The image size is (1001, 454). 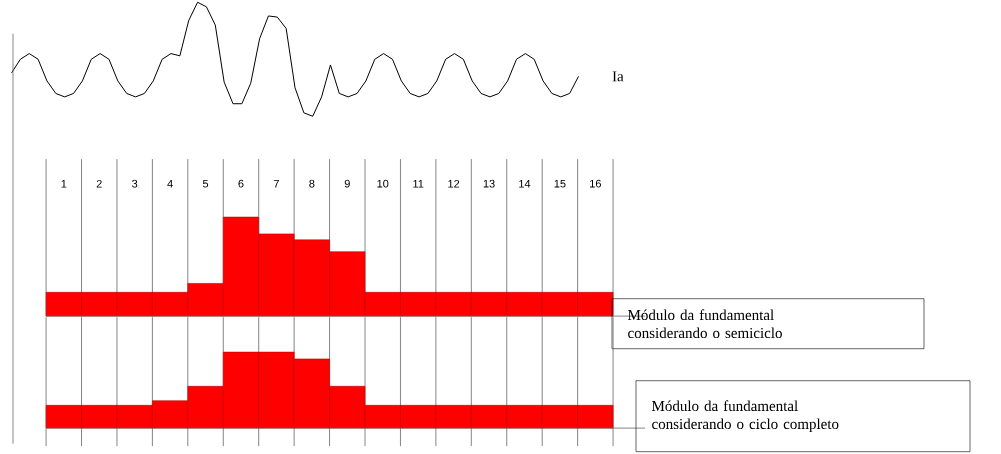 I want to click on x-tick-label: 13, so click(x=489, y=183).